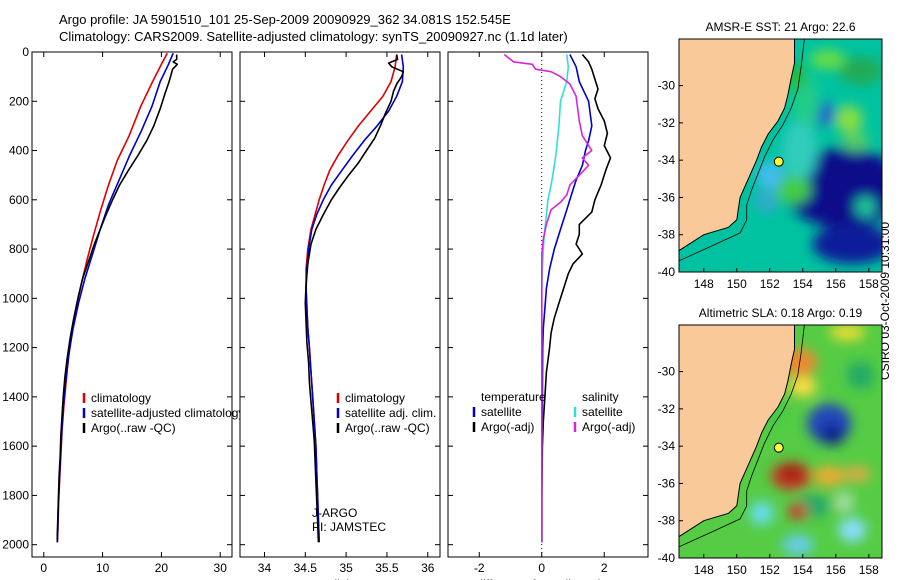 The width and height of the screenshot is (900, 580). I want to click on sst-frame, so click(780, 155).